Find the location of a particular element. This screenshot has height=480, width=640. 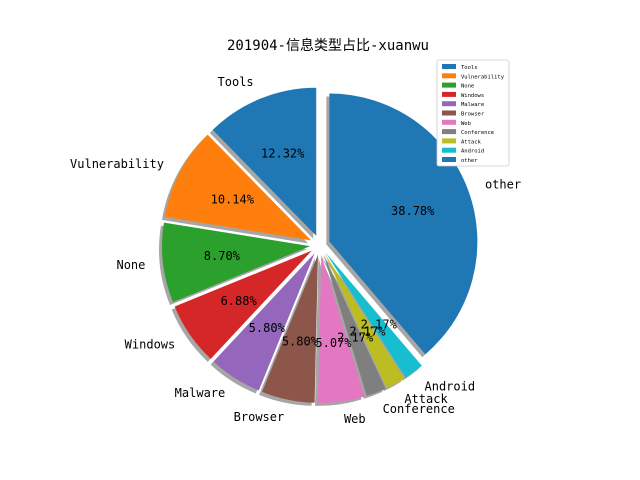

chart-title: 201904-信息类型占比-xuanwu is located at coordinates (328, 45).